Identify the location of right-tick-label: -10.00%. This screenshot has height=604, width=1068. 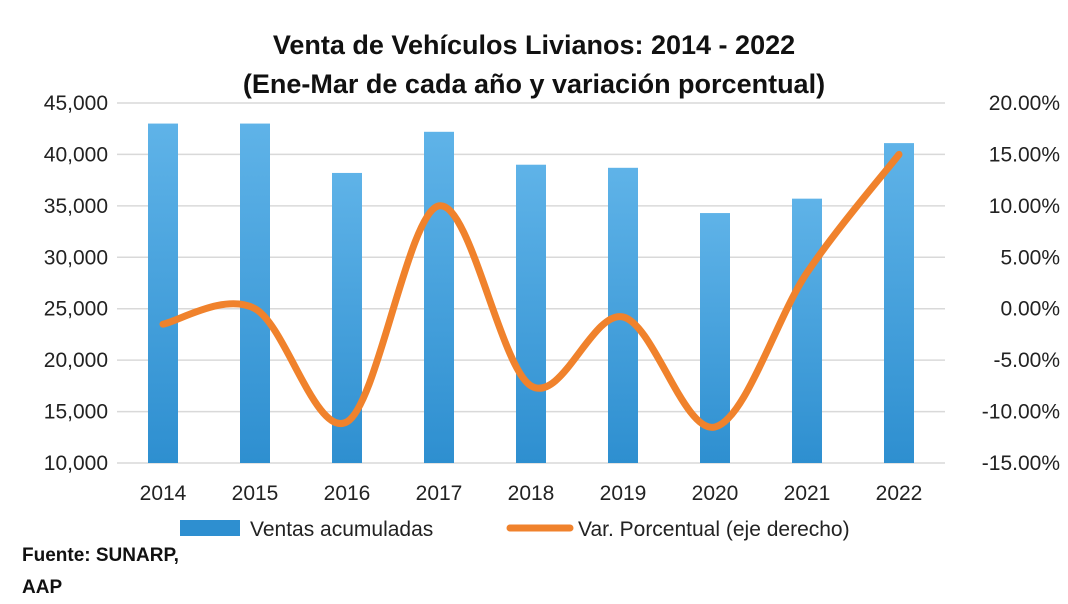
(1021, 412).